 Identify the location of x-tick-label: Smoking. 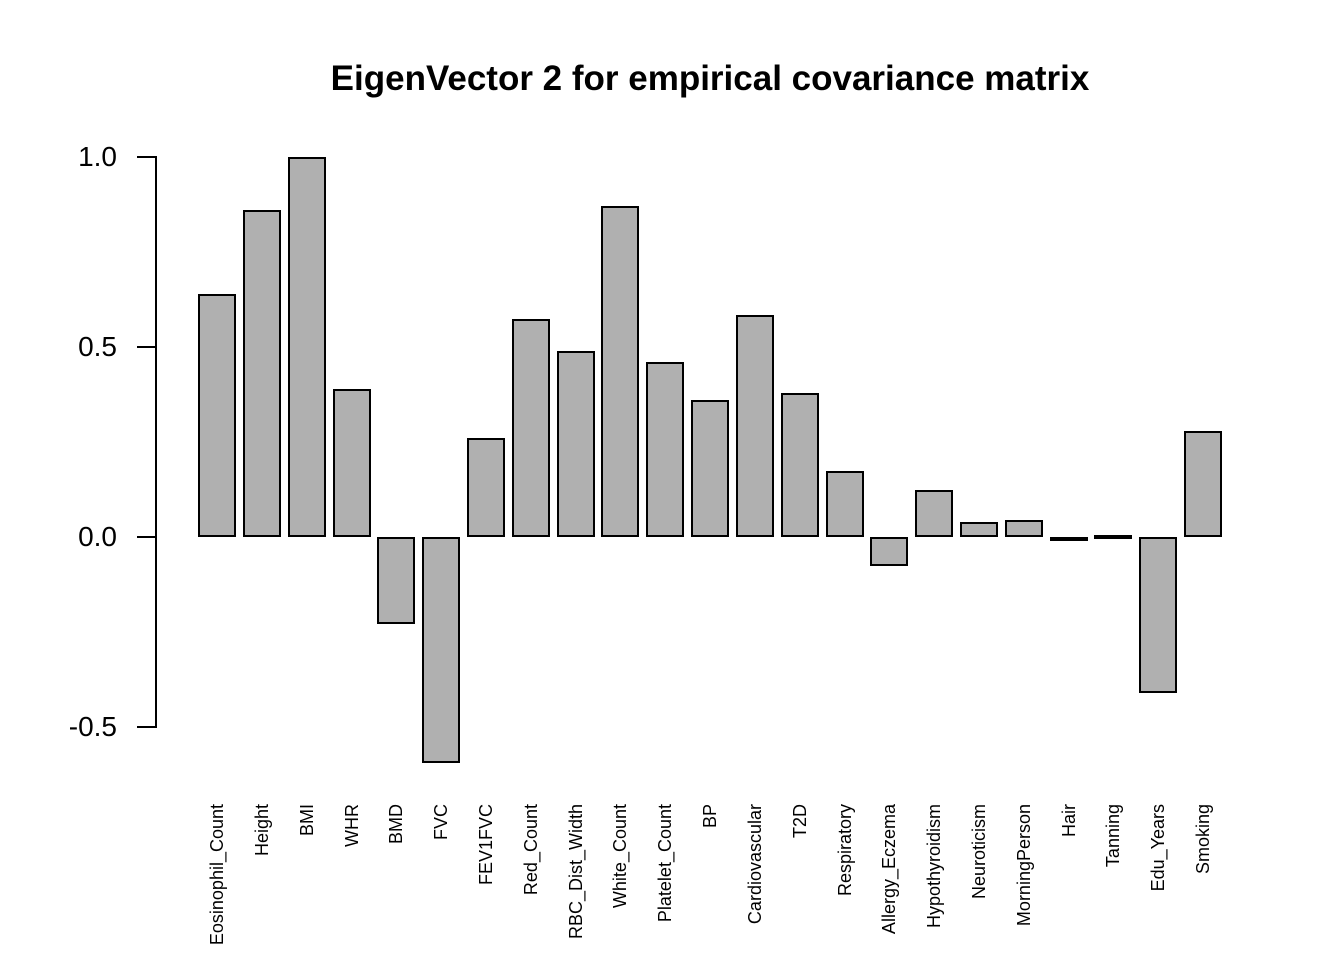
(1203, 839).